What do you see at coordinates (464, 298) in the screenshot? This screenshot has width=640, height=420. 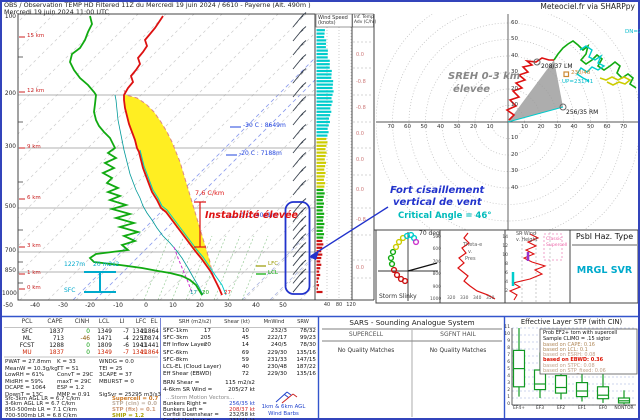 I see `thetae-tick: 330` at bounding box center [464, 298].